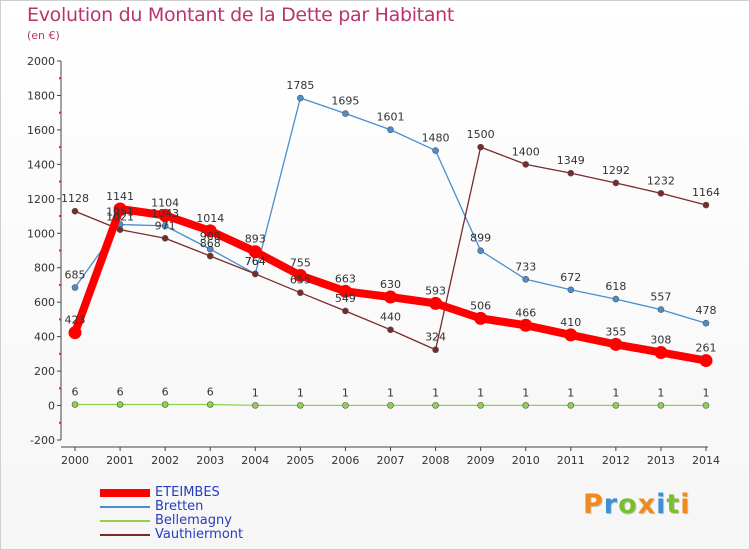 Image resolution: width=750 pixels, height=550 pixels. Describe the element at coordinates (210, 218) in the screenshot. I see `data-label-eteimbes: 1014` at that location.